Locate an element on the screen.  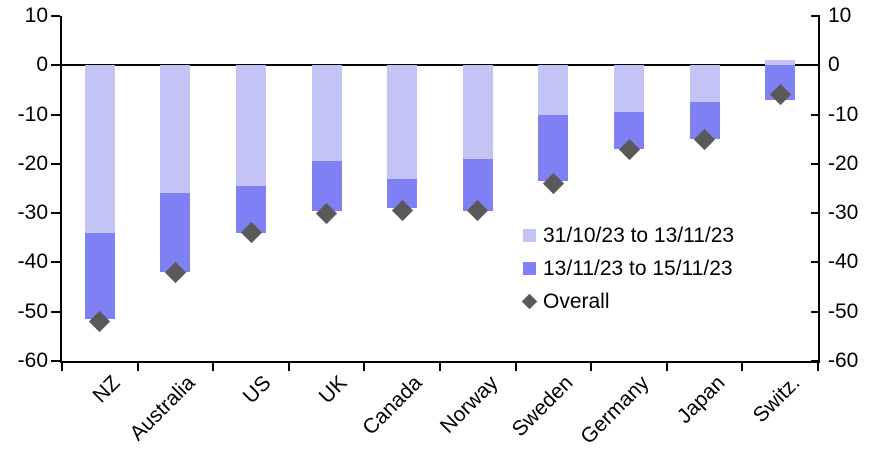
x-axis-label: Germany is located at coordinates (615, 410).